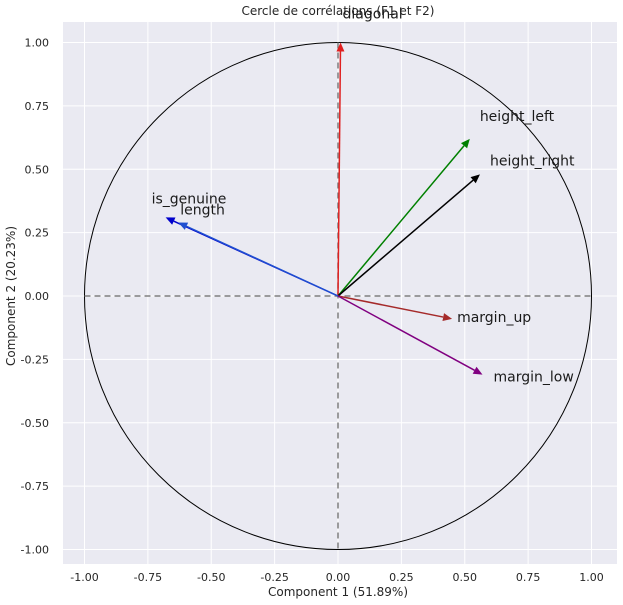 The height and width of the screenshot is (605, 623). I want to click on x-tick-label: -0.25, so click(274, 577).